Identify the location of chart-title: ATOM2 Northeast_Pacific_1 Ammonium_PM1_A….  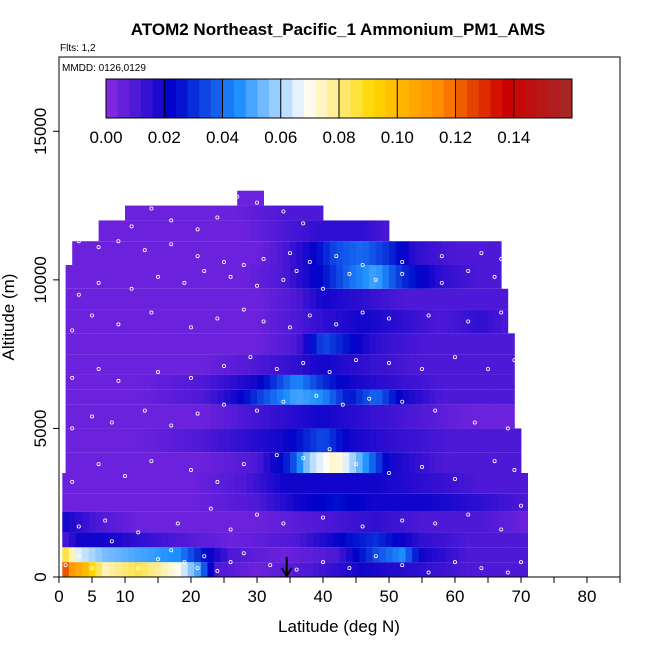
(338, 29).